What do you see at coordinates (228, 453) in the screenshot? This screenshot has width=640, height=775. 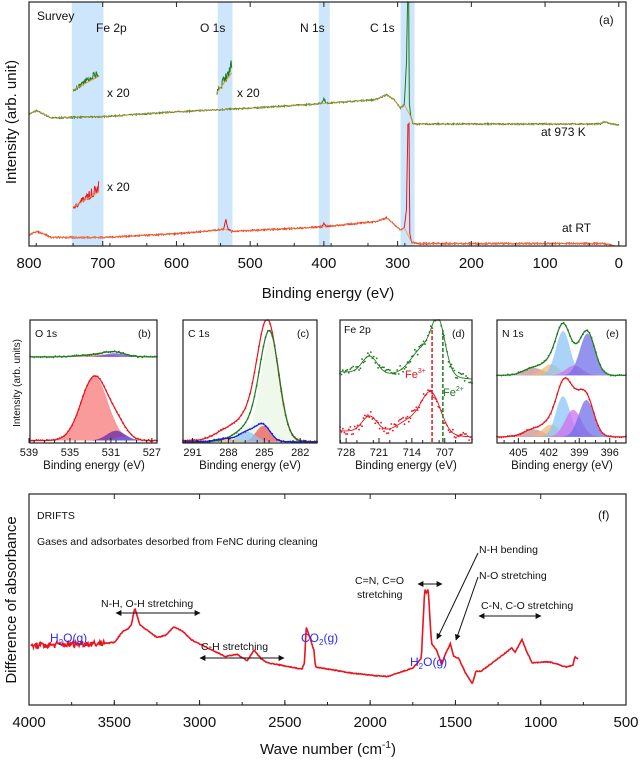 I see `x-tick-label-c: 288` at bounding box center [228, 453].